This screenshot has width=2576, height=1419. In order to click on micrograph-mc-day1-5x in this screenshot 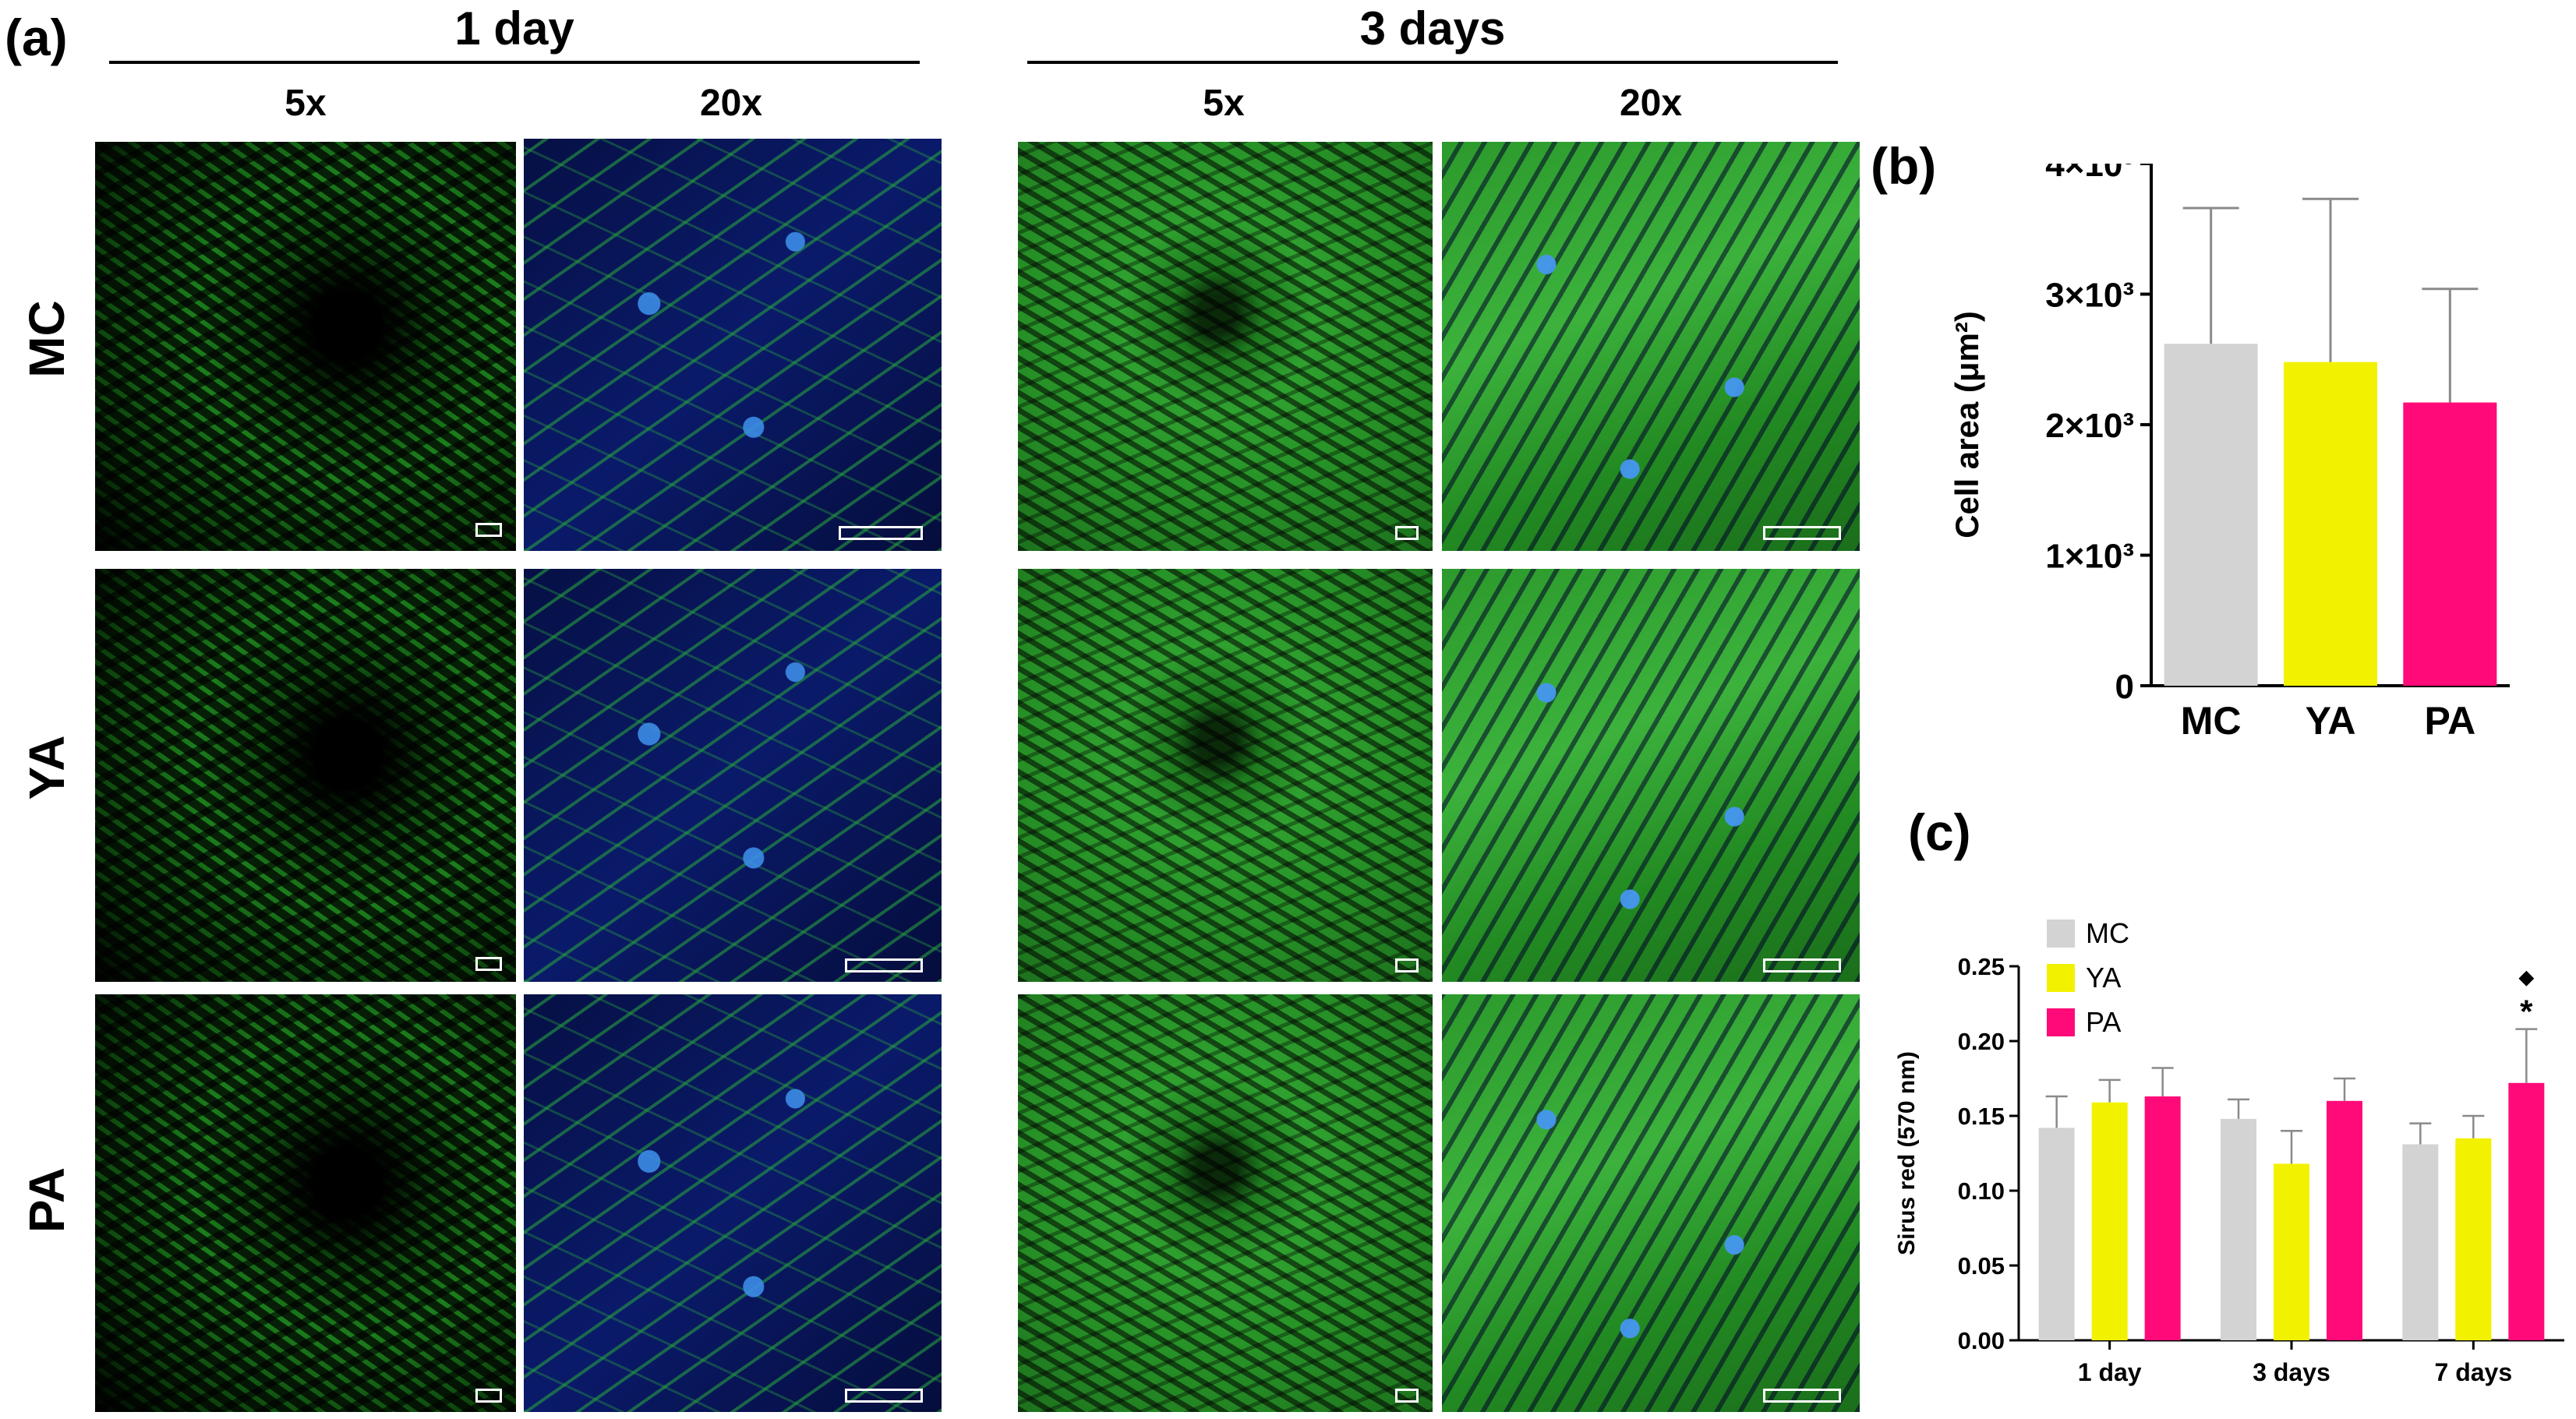, I will do `click(305, 346)`.